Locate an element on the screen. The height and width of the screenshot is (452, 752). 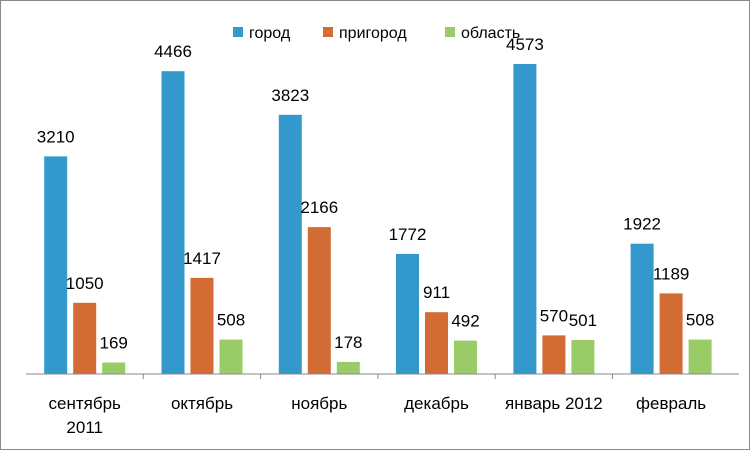
data-label-3-1: 169 is located at coordinates (114, 343).